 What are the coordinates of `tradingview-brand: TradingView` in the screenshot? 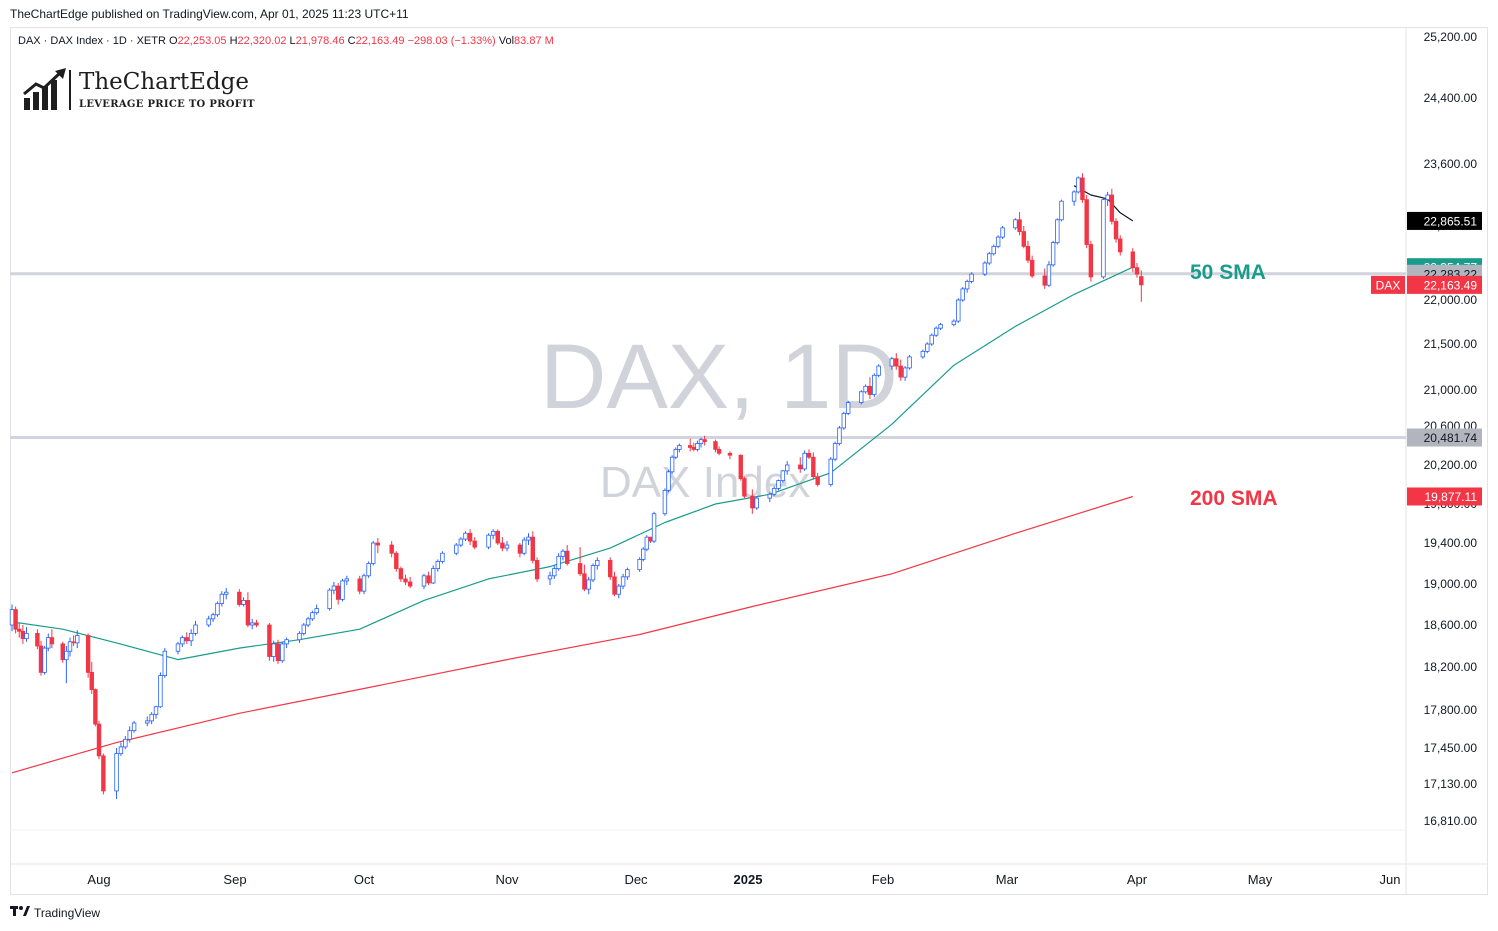 It's located at (55, 912).